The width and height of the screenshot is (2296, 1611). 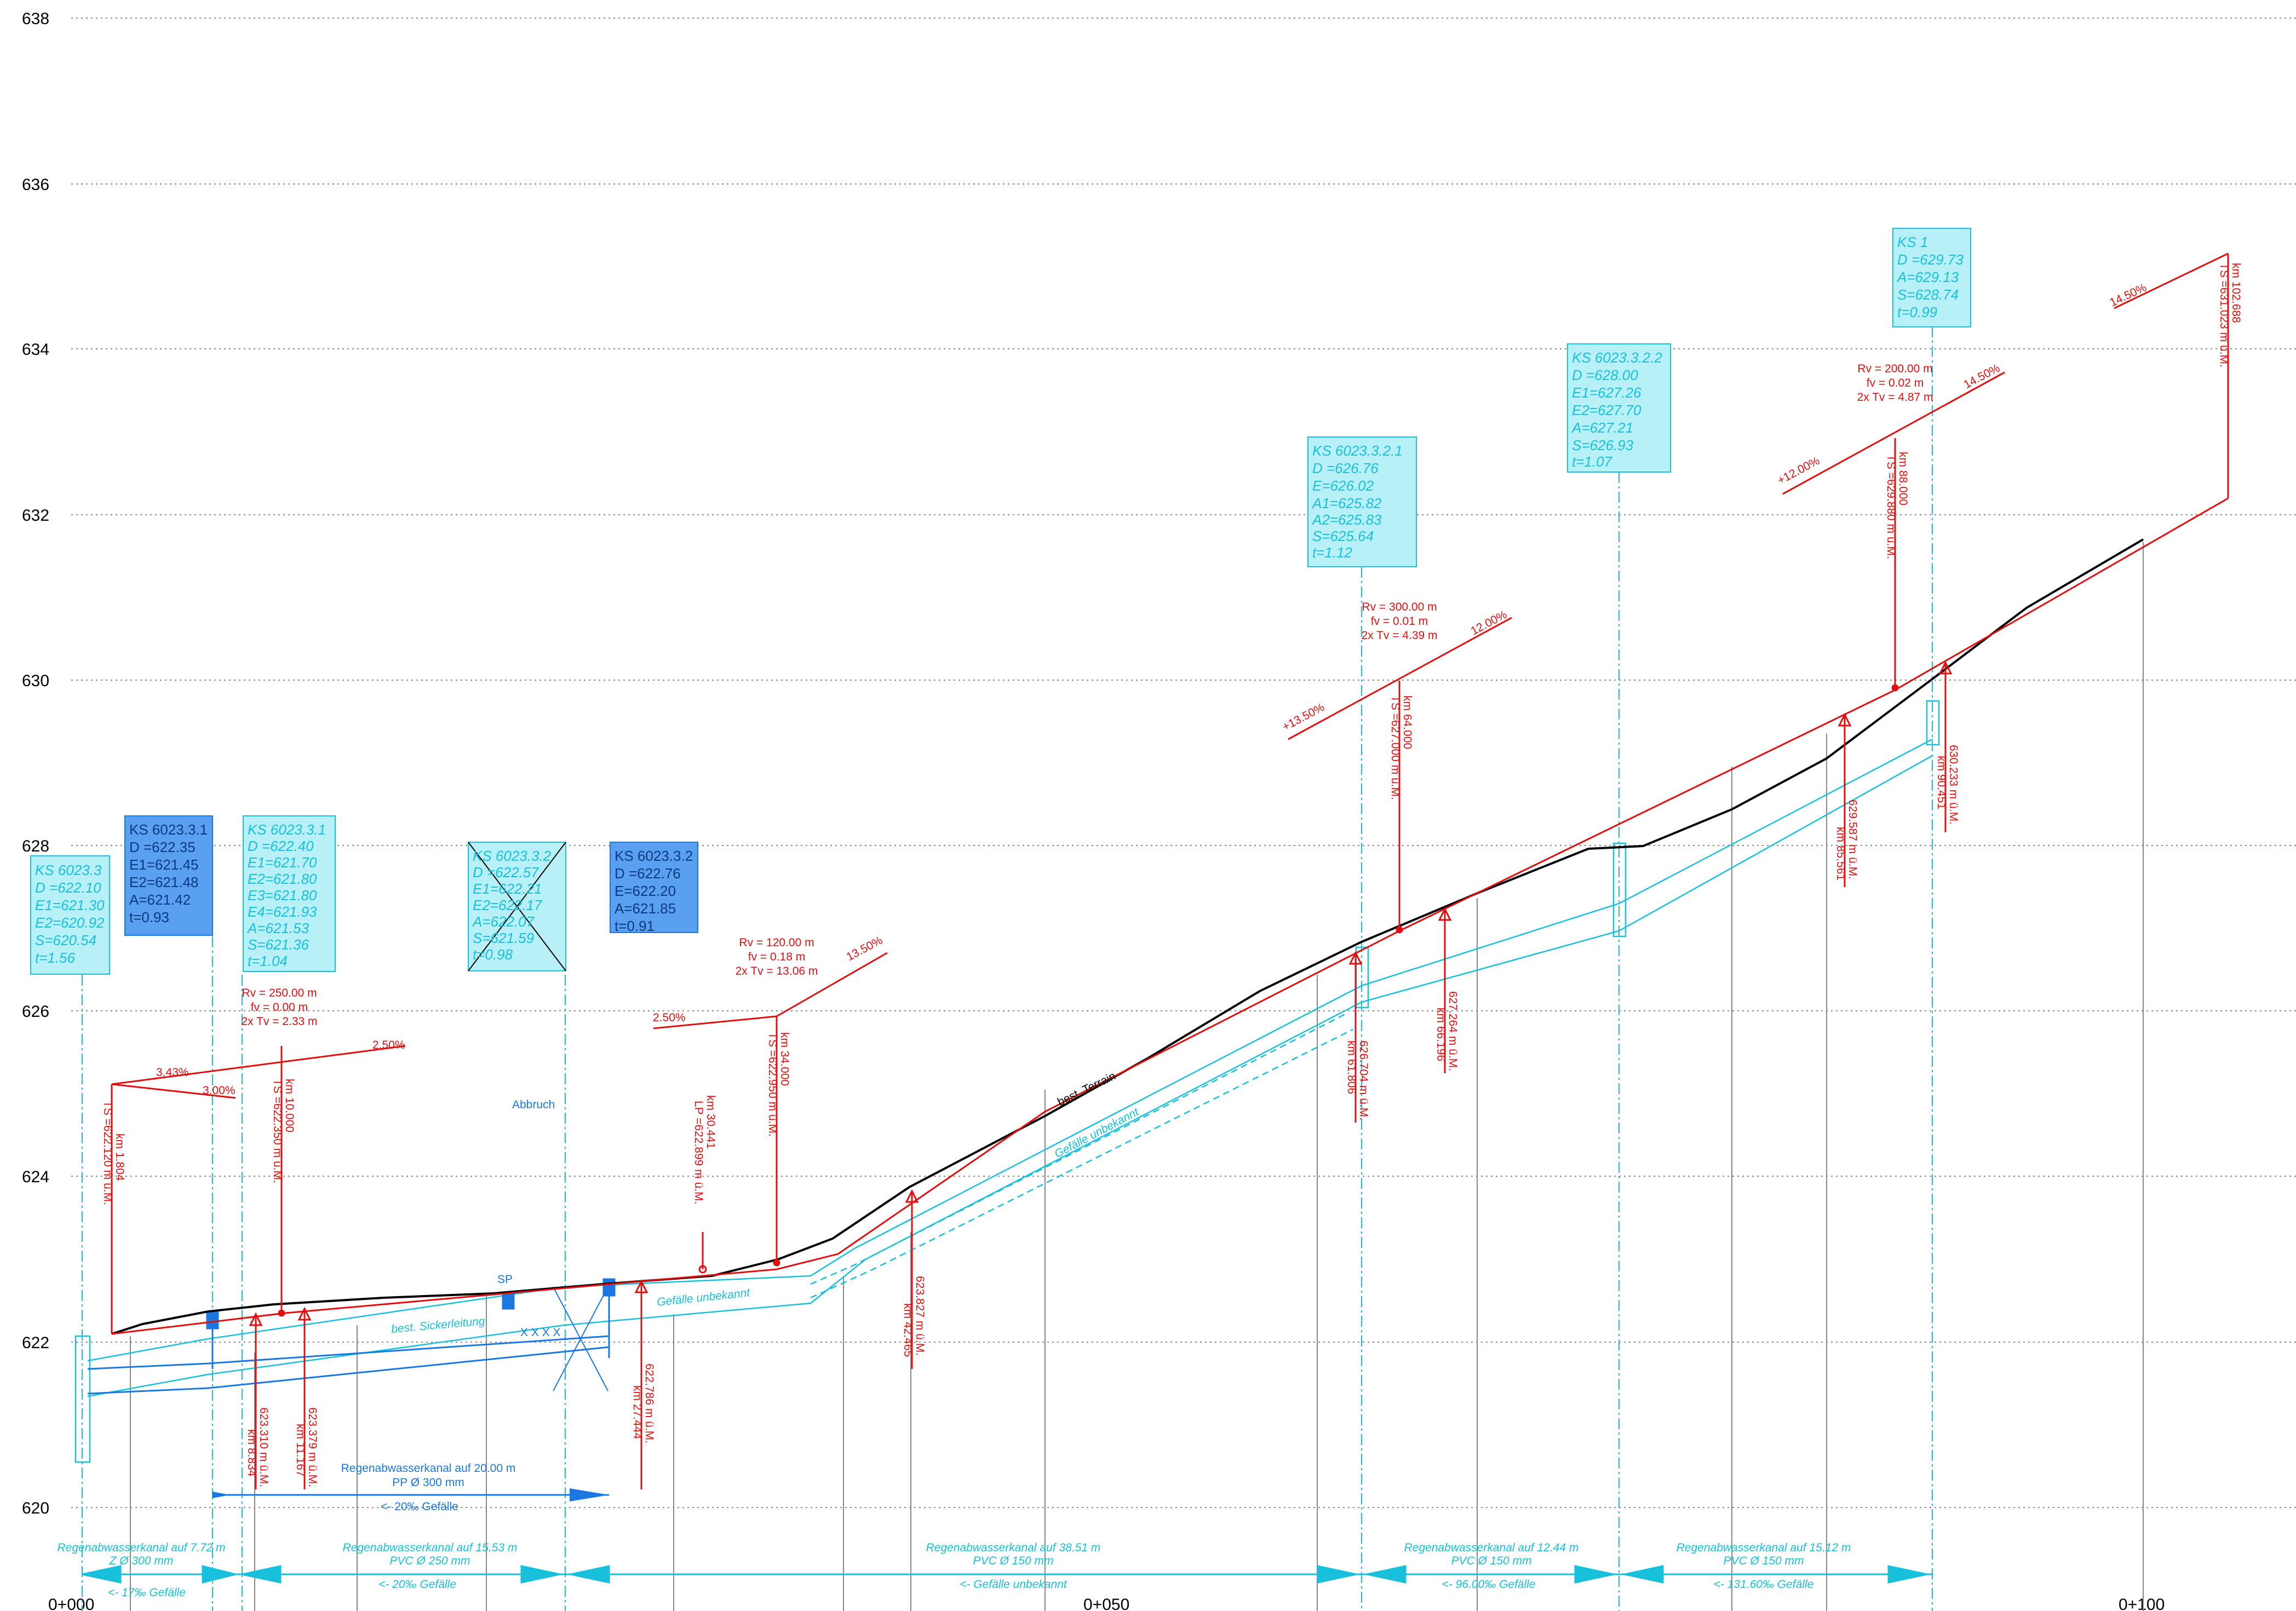 What do you see at coordinates (1593, 461) in the screenshot?
I see `svg-text: t=1.07` at bounding box center [1593, 461].